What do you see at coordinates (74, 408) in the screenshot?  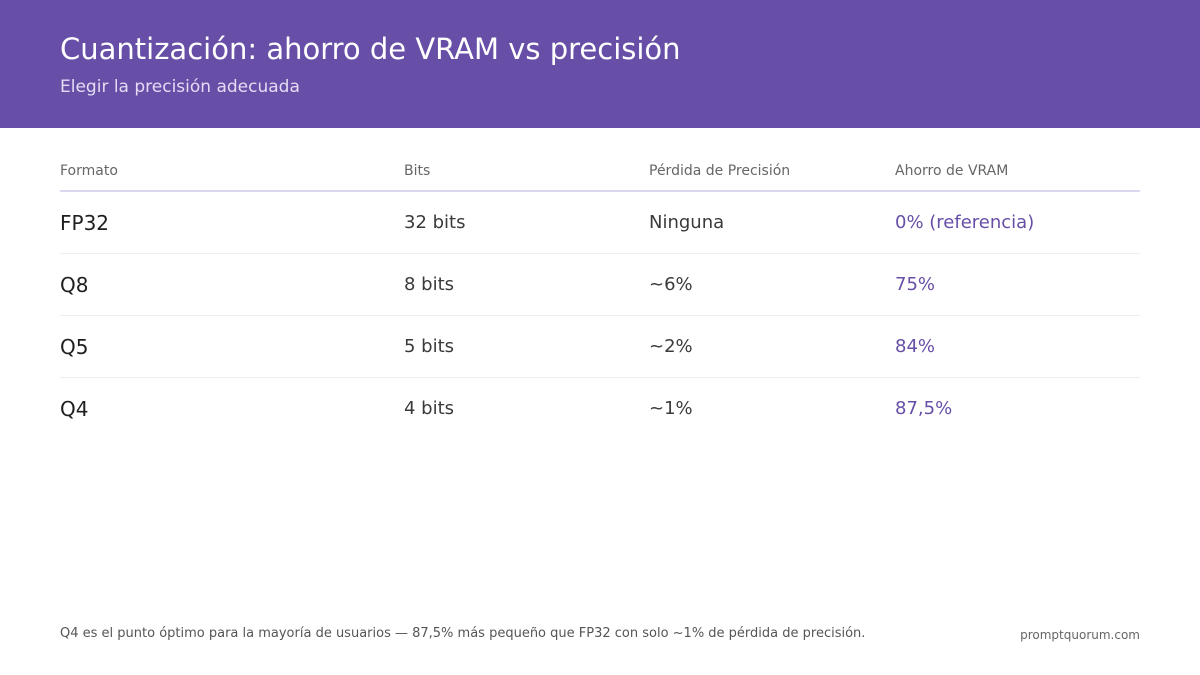 I see `cell-format: Q4` at bounding box center [74, 408].